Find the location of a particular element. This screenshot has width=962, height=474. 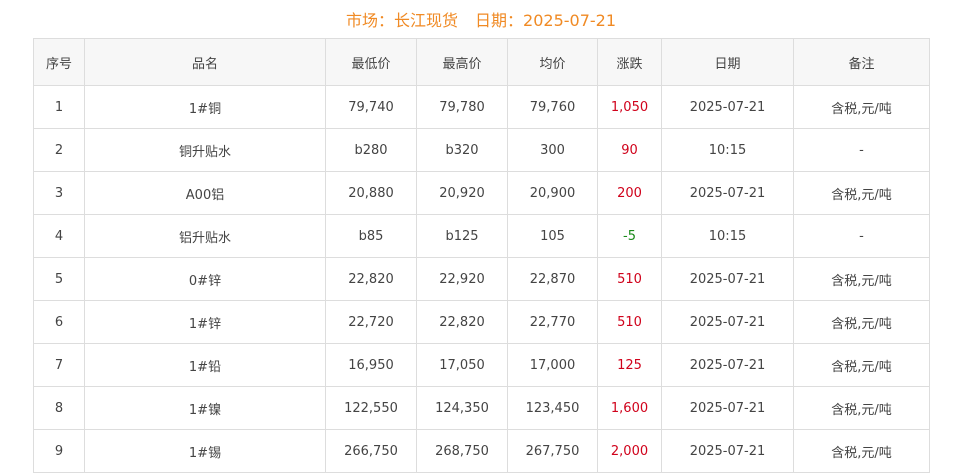

cell-change: 90 is located at coordinates (629, 150).